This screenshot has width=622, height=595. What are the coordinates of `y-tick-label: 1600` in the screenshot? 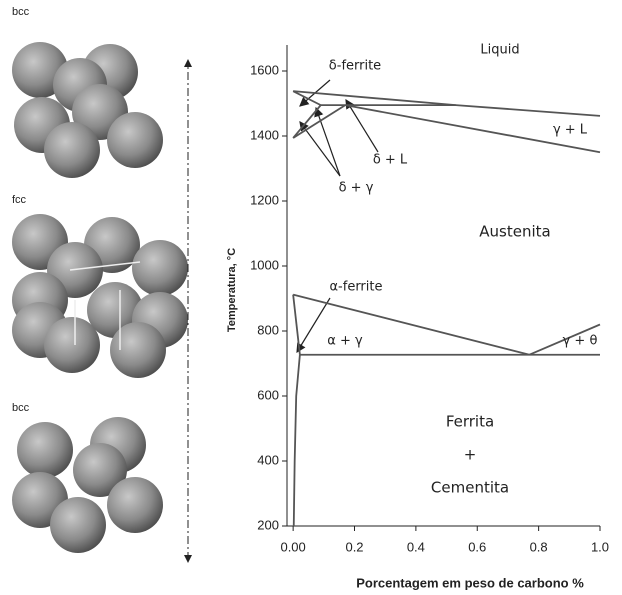 It's located at (264, 69).